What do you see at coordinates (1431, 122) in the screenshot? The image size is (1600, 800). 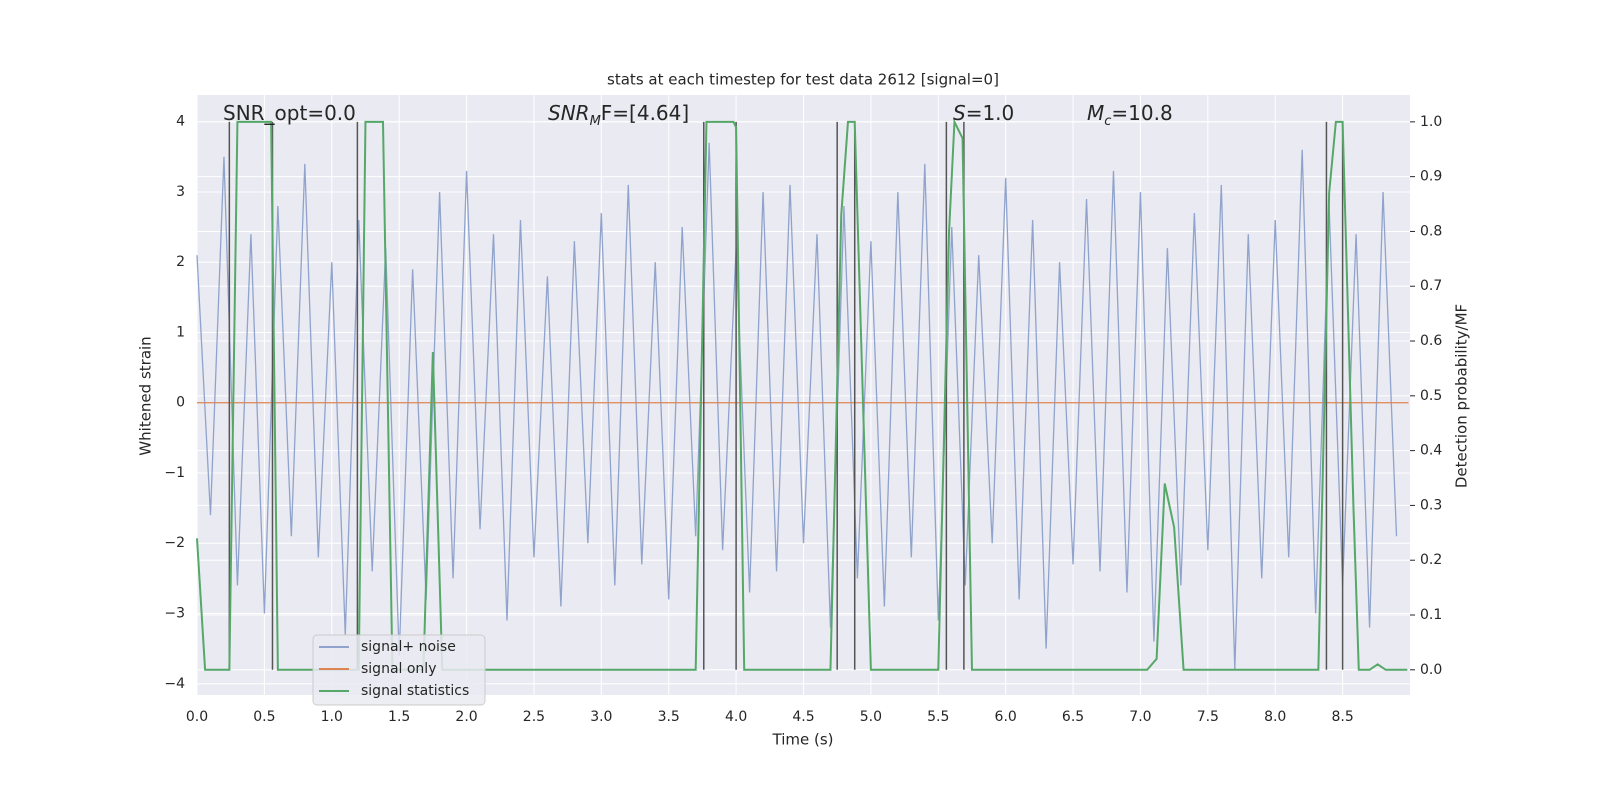 I see `y2-tick-label: 1.0` at bounding box center [1431, 122].